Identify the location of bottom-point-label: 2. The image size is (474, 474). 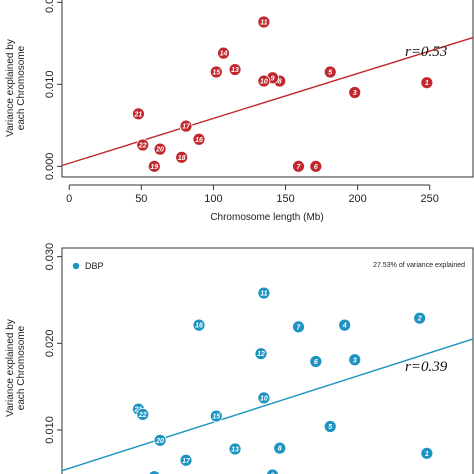
(419, 319).